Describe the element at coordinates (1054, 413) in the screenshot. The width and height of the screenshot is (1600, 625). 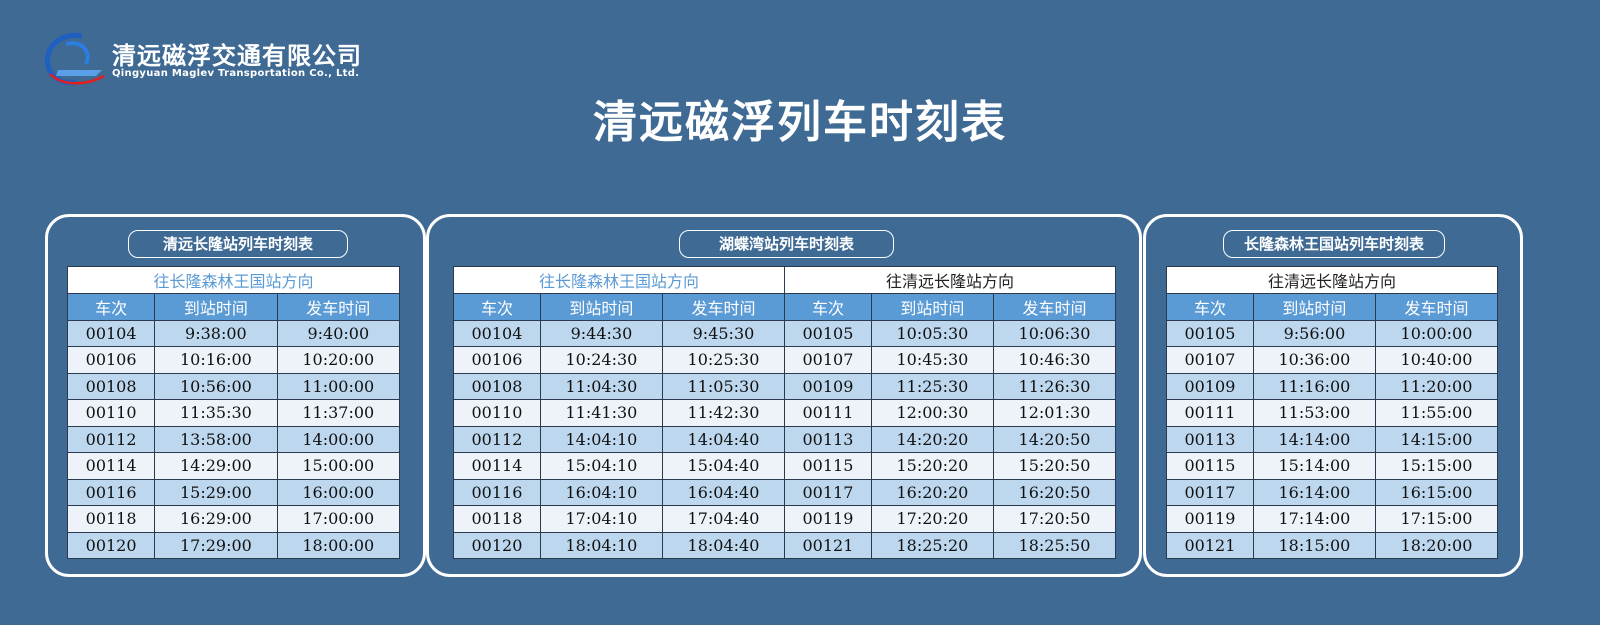
I see `departure-time-cell: 12:01:30` at that location.